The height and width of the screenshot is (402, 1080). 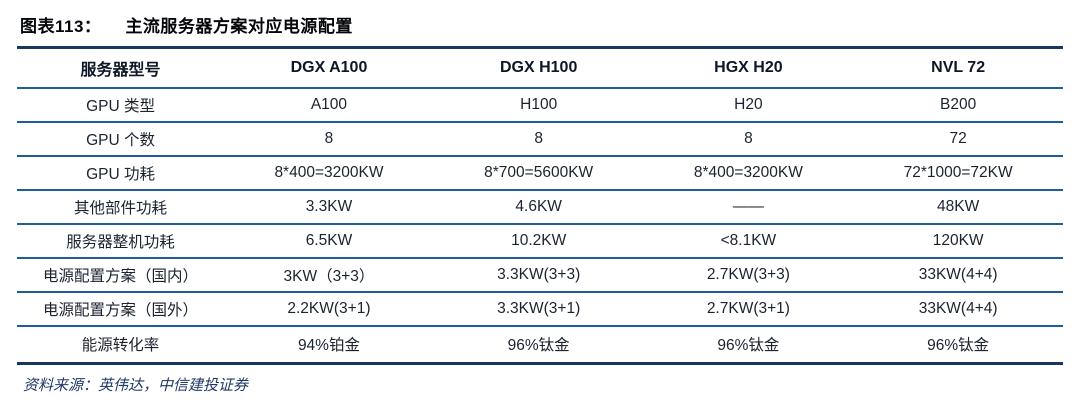 What do you see at coordinates (121, 68) in the screenshot?
I see `column-header-server-model: 服务器型号` at bounding box center [121, 68].